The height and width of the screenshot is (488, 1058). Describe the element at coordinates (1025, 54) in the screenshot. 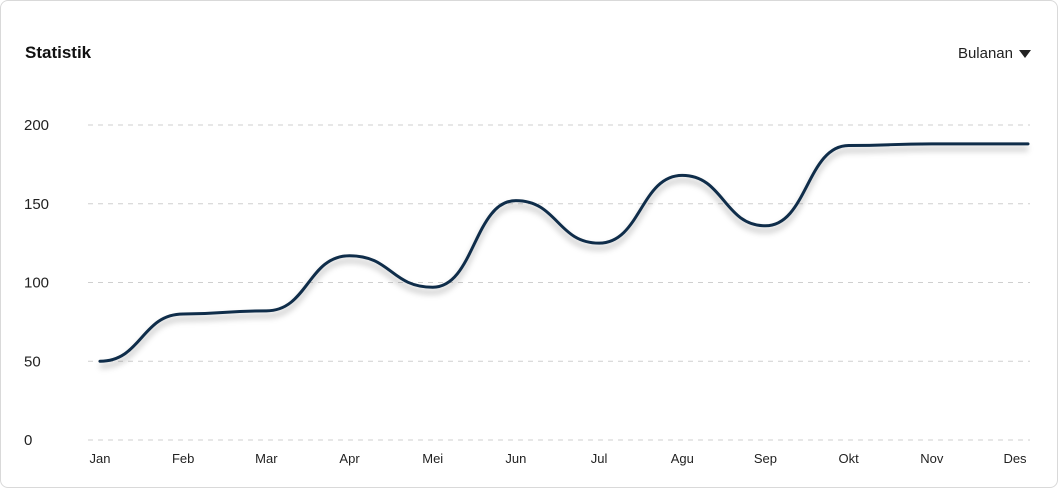

I see `caret-down-icon` at that location.